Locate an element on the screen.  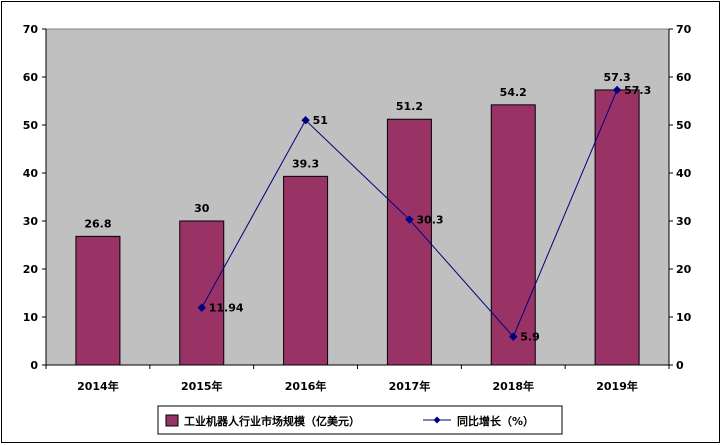
legend-bar-swatch is located at coordinates (172, 420).